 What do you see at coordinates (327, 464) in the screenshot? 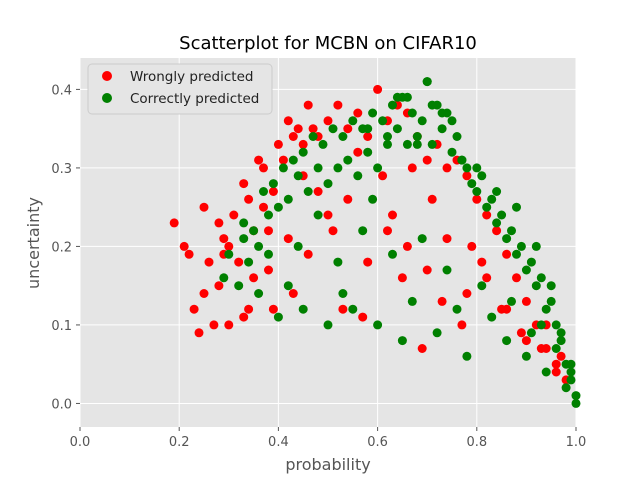
I see `x-axis-label: probability` at bounding box center [327, 464].